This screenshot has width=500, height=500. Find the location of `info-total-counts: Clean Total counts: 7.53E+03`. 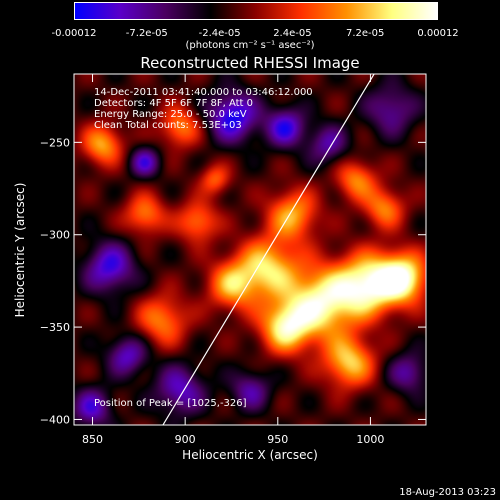

info-total-counts: Clean Total counts: 7.53E+03 is located at coordinates (168, 125).